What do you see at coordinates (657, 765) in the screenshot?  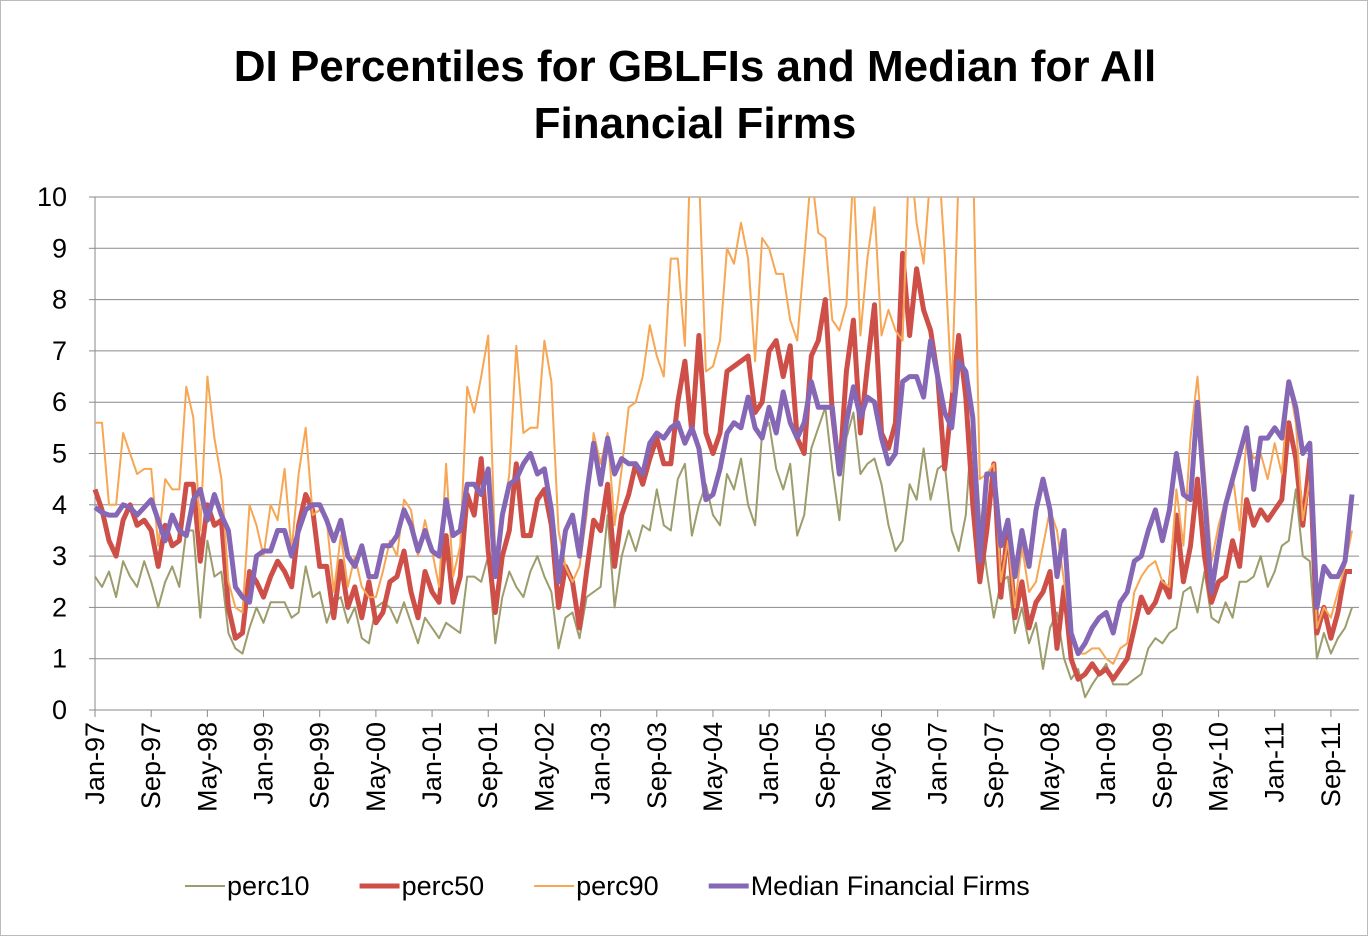 I see `x-tick-label: Sep-03` at bounding box center [657, 765].